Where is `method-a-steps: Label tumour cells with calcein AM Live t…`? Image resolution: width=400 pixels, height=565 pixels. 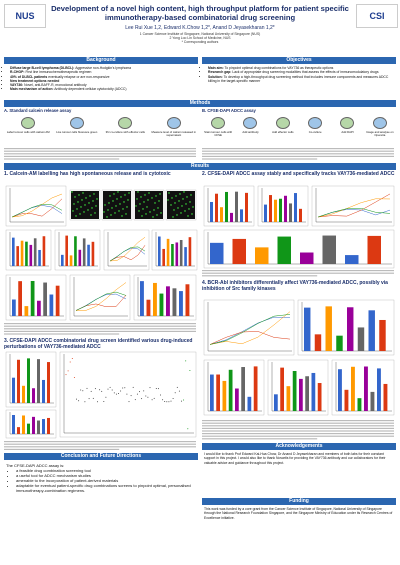
method-a-steps: Label tumour cells with calcein AM Live t… is located at coordinates (101, 131).